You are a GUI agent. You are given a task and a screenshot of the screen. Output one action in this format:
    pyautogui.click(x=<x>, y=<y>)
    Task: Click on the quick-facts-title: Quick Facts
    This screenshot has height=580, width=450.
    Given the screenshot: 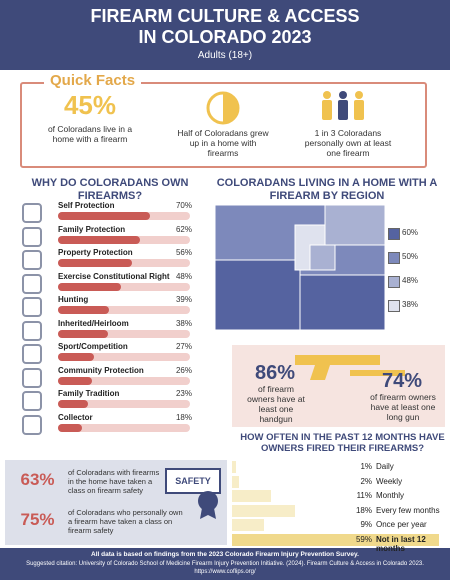 What is the action you would take?
    pyautogui.click(x=93, y=80)
    